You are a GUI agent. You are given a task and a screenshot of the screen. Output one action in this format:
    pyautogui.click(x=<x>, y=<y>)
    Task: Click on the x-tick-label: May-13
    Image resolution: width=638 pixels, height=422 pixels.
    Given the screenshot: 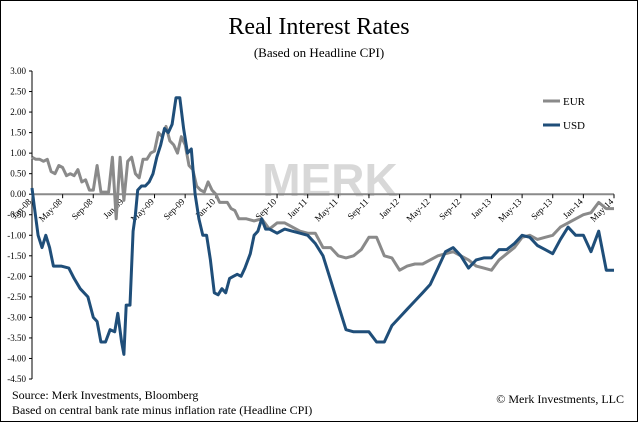 What is the action you would take?
    pyautogui.click(x=510, y=210)
    